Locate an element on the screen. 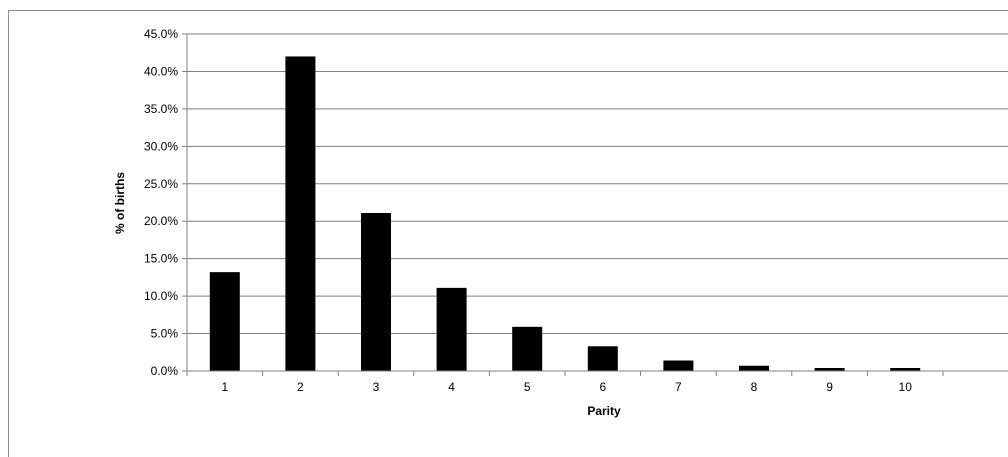  y-tick-label: 45.0% is located at coordinates (161, 34).